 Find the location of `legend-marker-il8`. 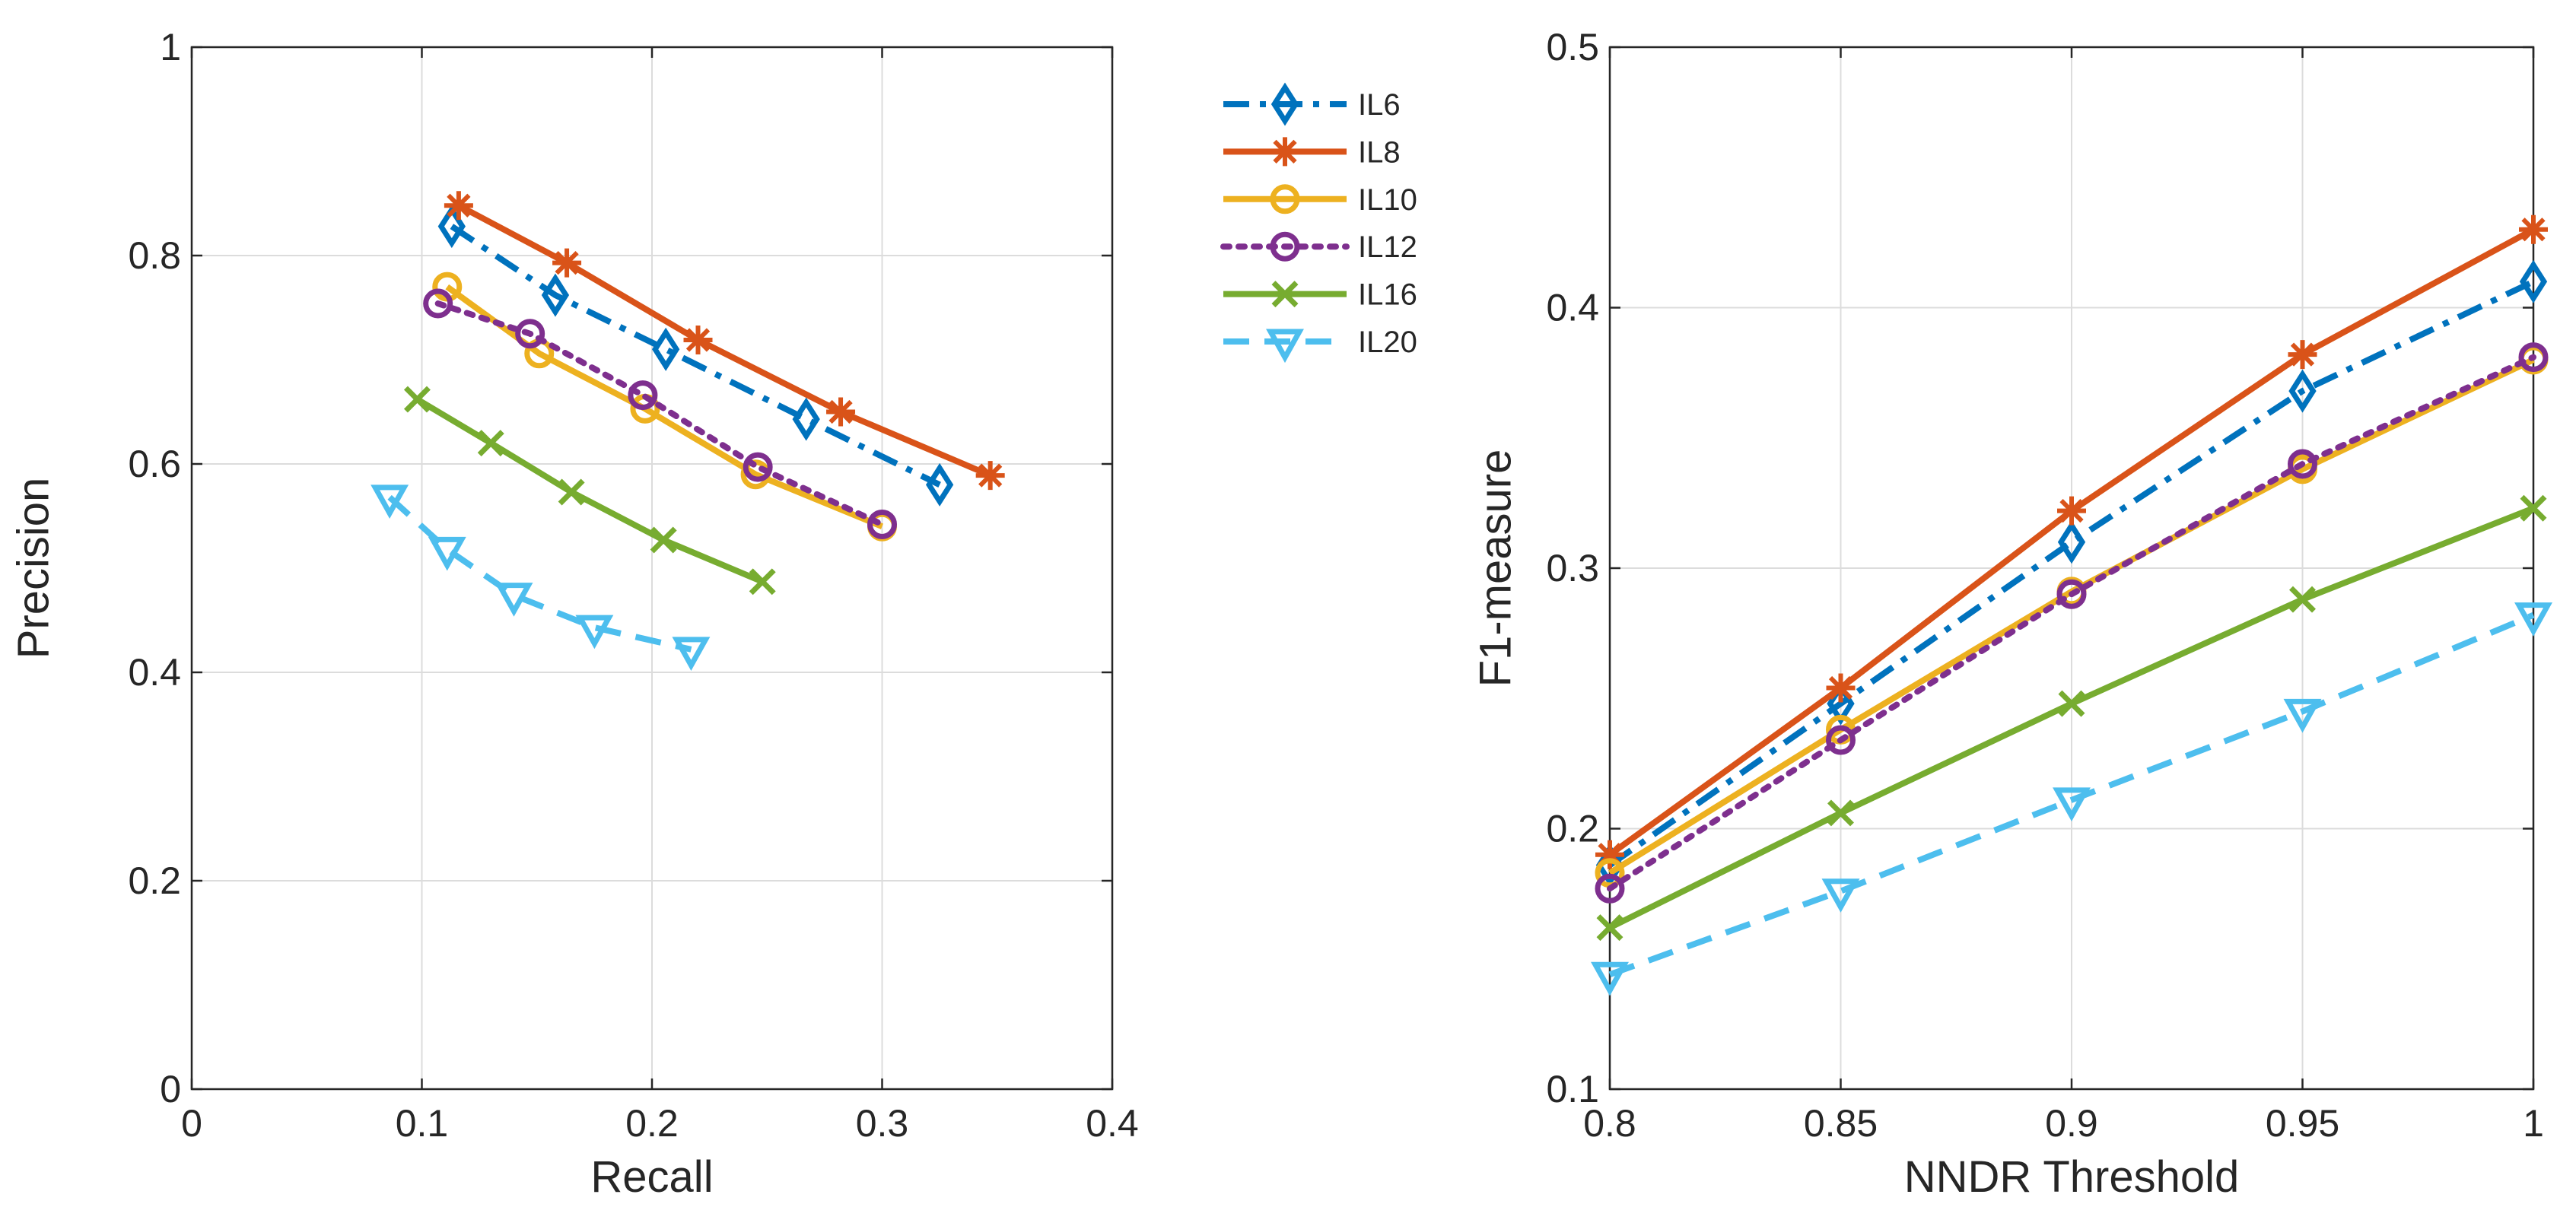

legend-marker-il8 is located at coordinates (1285, 152).